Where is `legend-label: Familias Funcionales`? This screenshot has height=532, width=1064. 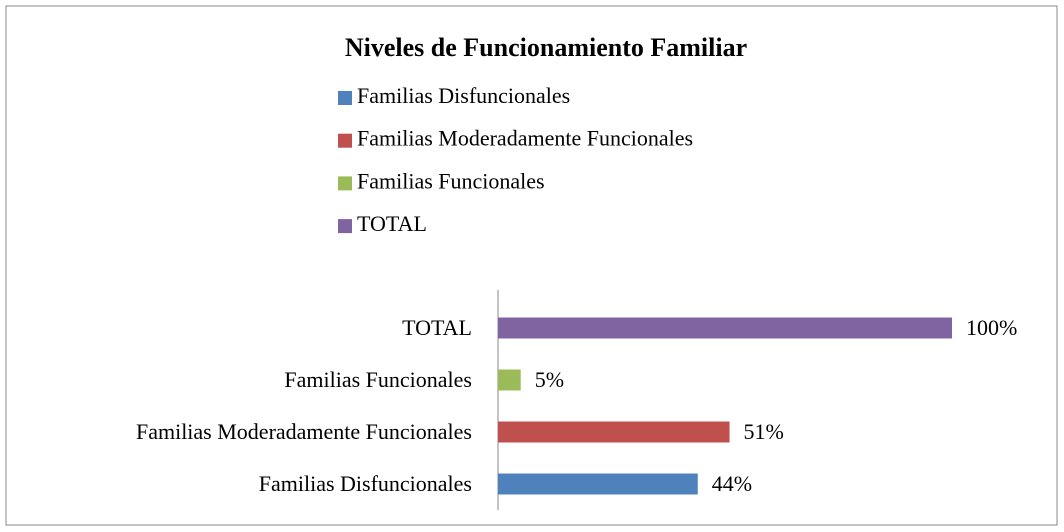
legend-label: Familias Funcionales is located at coordinates (451, 180).